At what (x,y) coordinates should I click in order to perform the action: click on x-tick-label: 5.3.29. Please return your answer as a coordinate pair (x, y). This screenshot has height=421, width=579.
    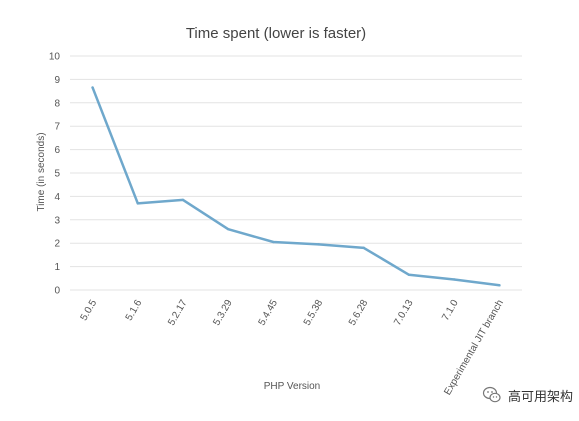
    Looking at the image, I should click on (223, 313).